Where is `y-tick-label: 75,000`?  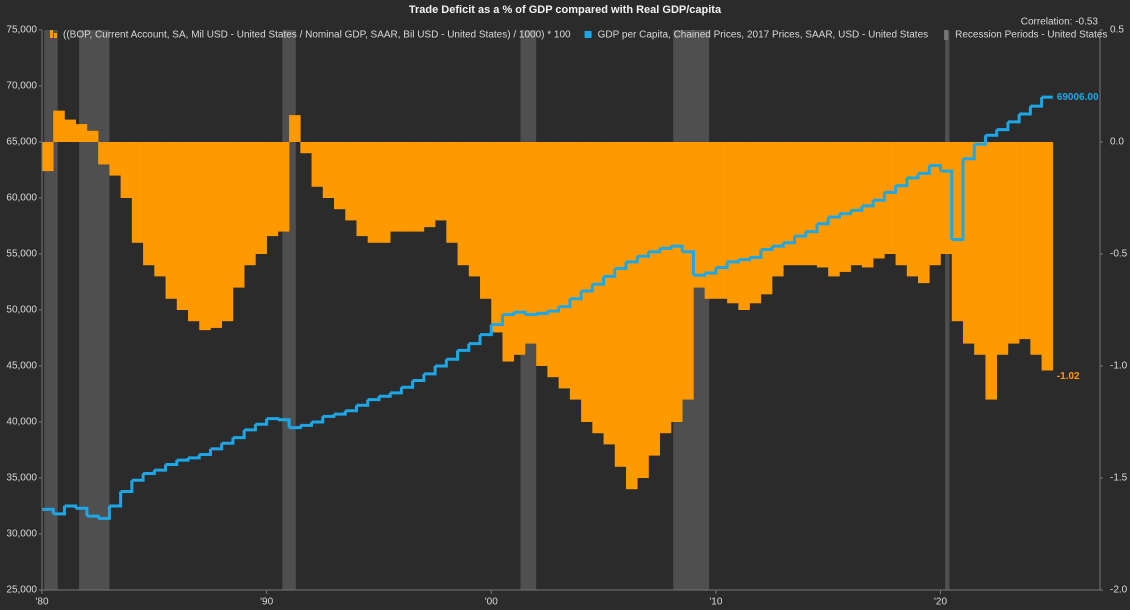 y-tick-label: 75,000 is located at coordinates (21, 30).